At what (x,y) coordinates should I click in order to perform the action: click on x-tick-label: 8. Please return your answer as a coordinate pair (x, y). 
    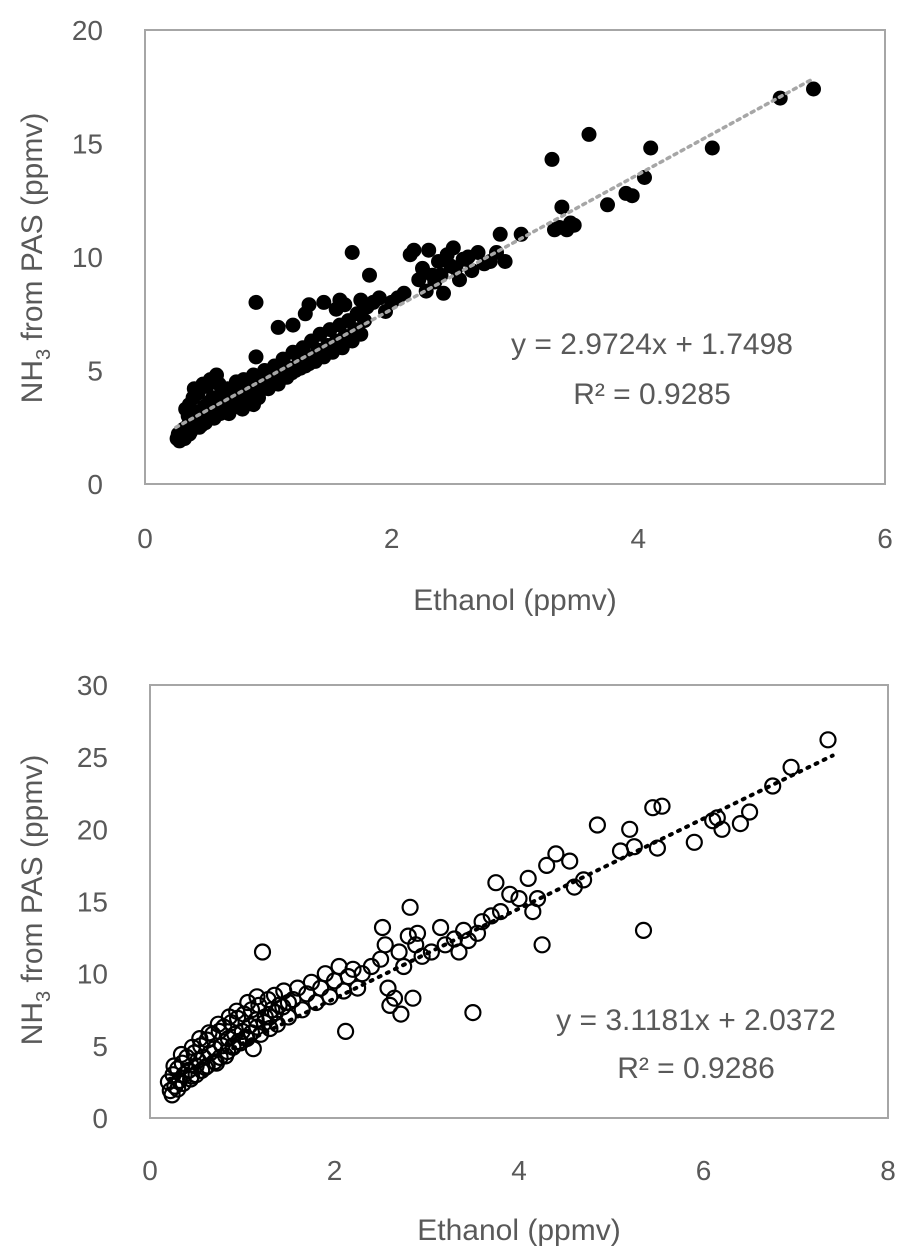
    Looking at the image, I should click on (888, 1170).